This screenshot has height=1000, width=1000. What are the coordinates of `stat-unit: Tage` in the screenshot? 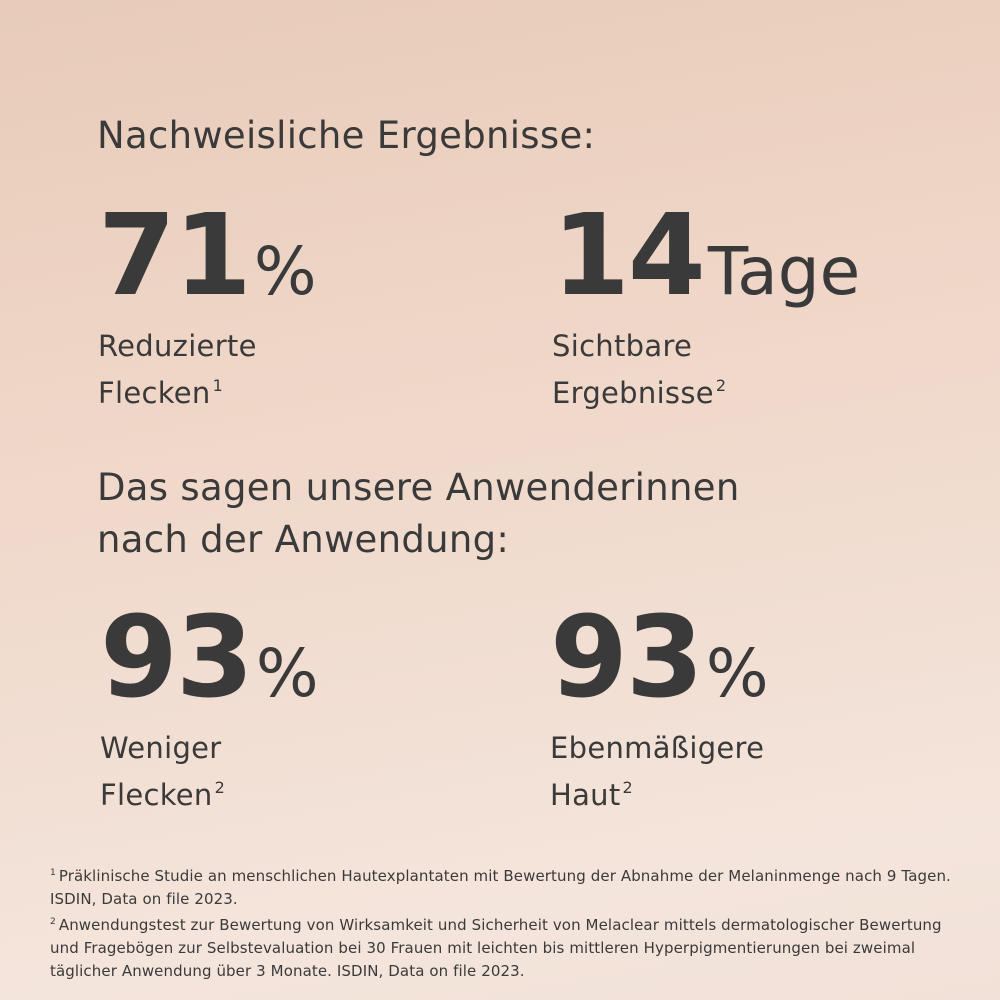 It's located at (784, 271).